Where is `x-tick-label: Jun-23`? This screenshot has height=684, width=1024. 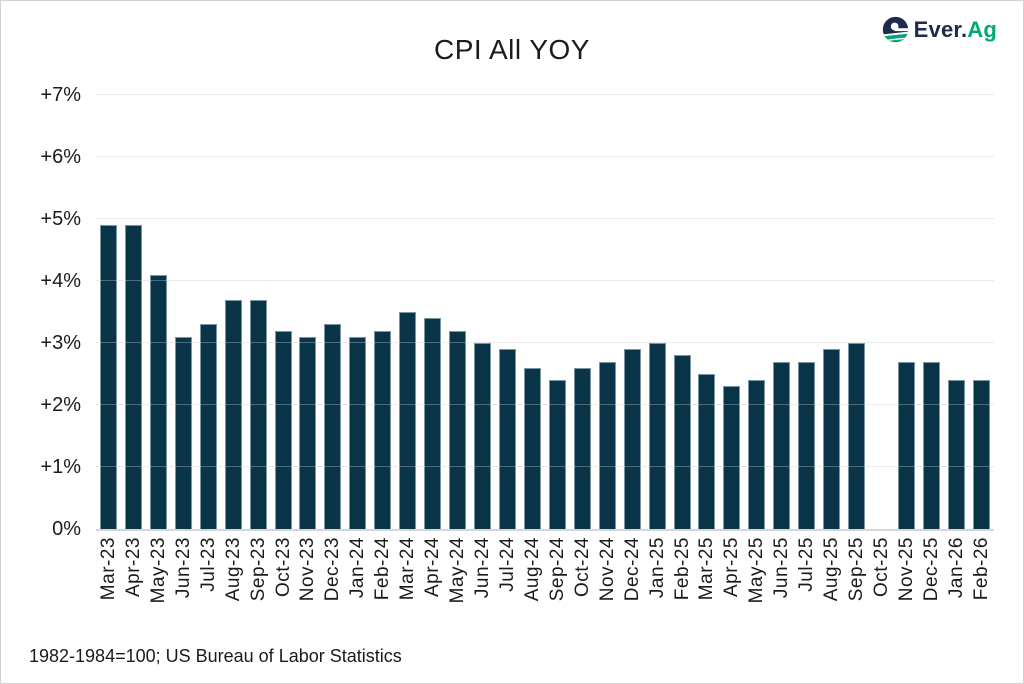 x-tick-label: Jun-23 is located at coordinates (183, 568).